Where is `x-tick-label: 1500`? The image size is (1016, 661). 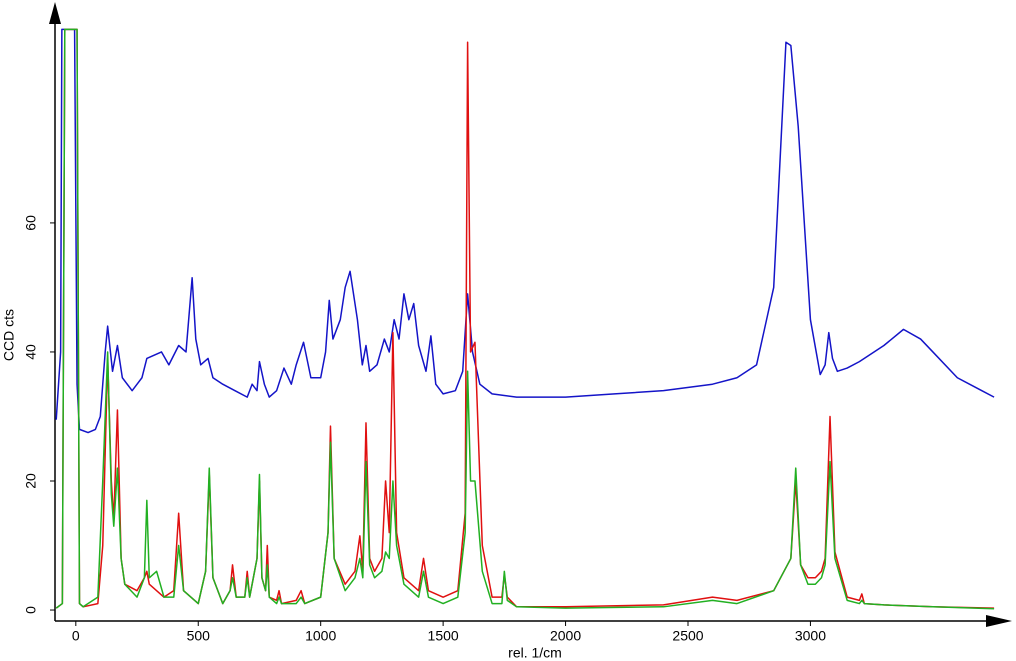 x-tick-label: 1500 is located at coordinates (443, 636).